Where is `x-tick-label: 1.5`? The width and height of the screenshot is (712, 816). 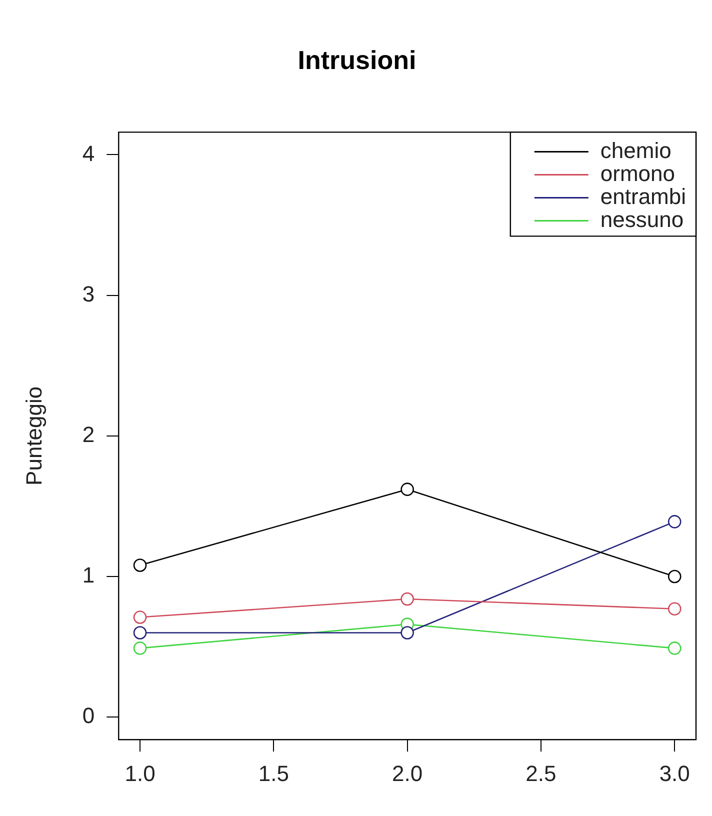 x-tick-label: 1.5 is located at coordinates (273, 773).